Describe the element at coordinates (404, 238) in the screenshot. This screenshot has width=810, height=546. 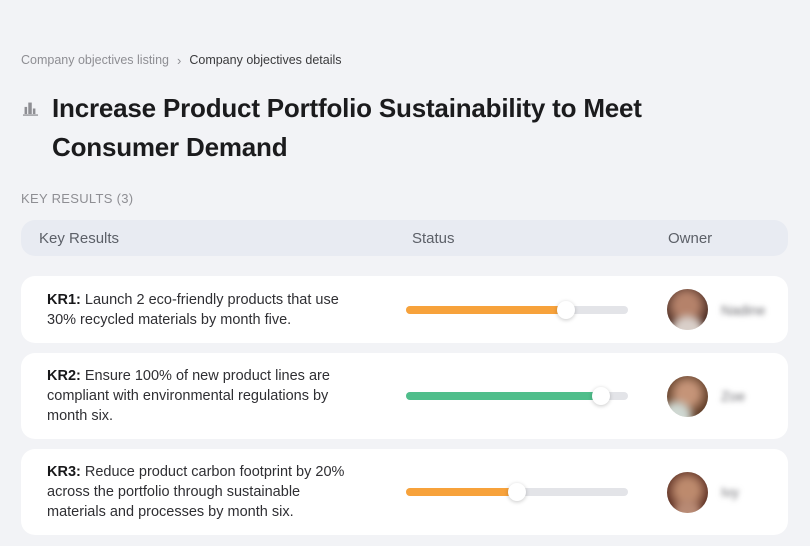
I see `table-header-row: Key Results Status Owner` at that location.